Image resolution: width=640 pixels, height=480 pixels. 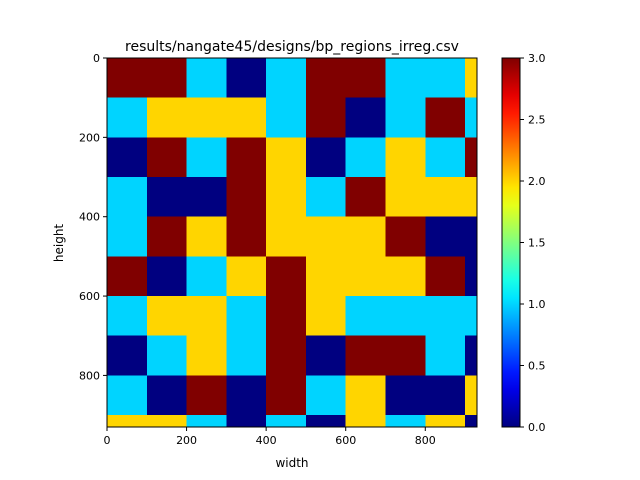 I want to click on colorbar-tick-label: 2.5, so click(x=537, y=120).